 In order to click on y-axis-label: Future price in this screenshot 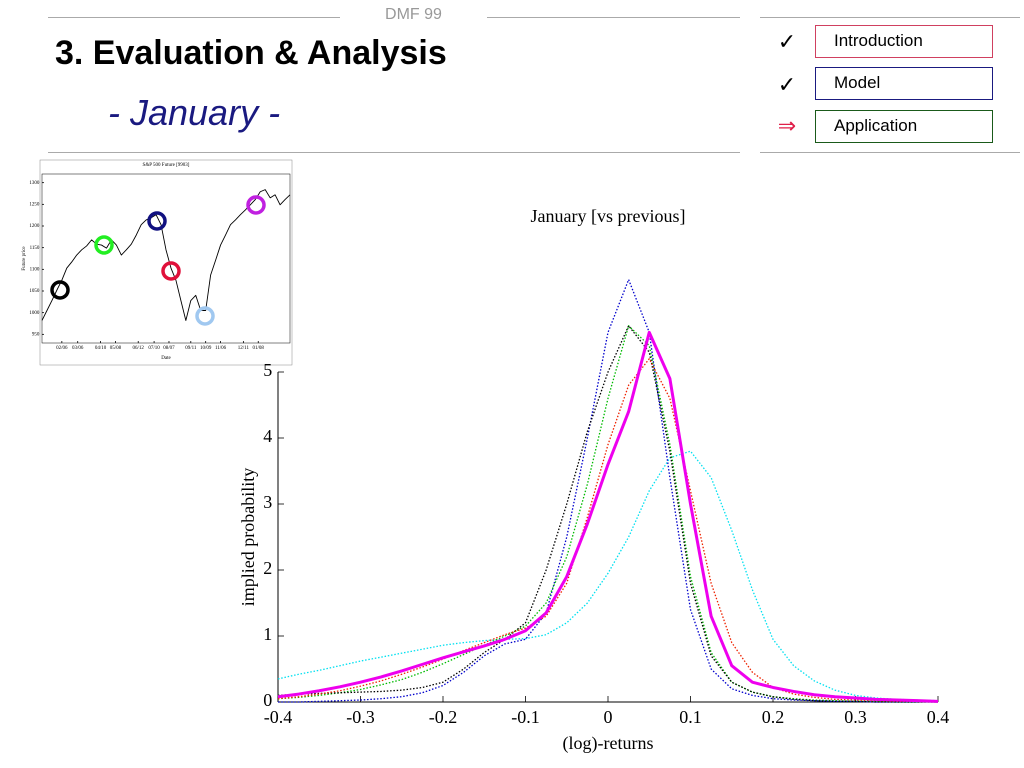, I will do `click(24, 258)`.